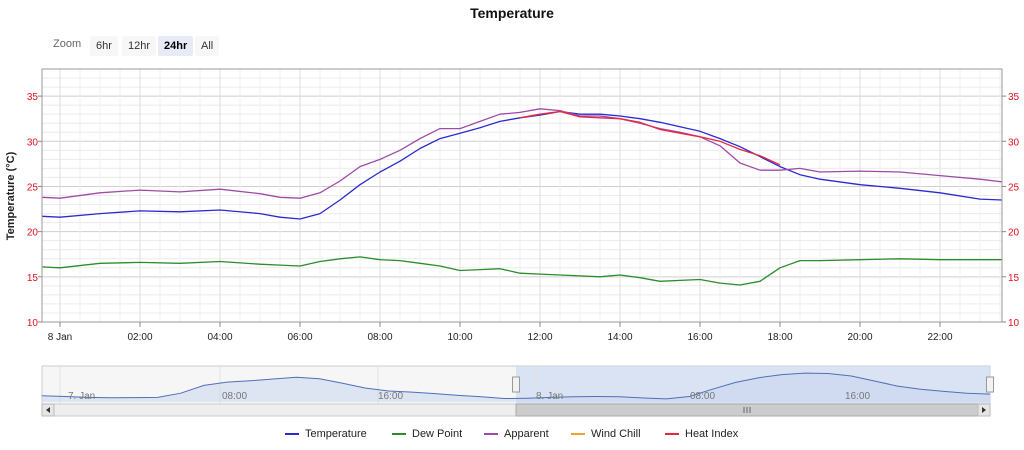  I want to click on navigator-label: 8. Jan, so click(549, 396).